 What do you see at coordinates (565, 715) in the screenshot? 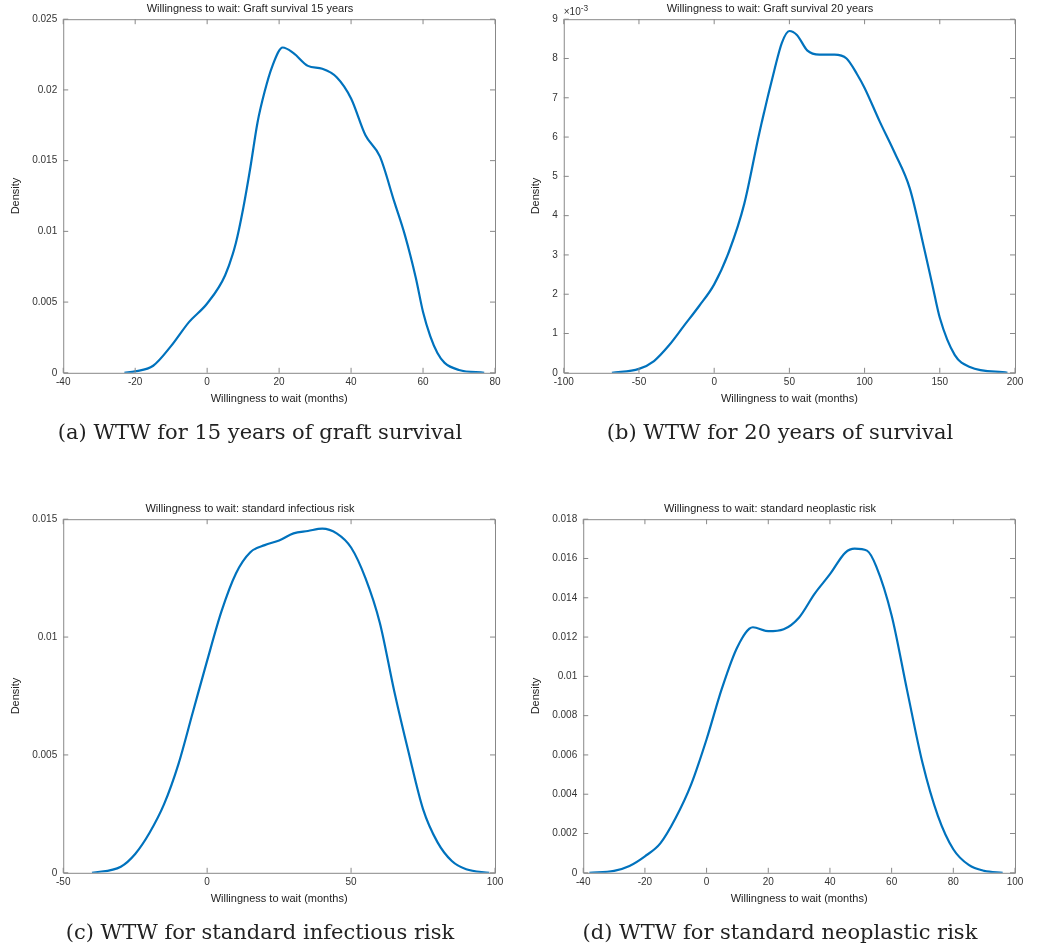
I see `y-tick-label: 0.008` at bounding box center [565, 715].